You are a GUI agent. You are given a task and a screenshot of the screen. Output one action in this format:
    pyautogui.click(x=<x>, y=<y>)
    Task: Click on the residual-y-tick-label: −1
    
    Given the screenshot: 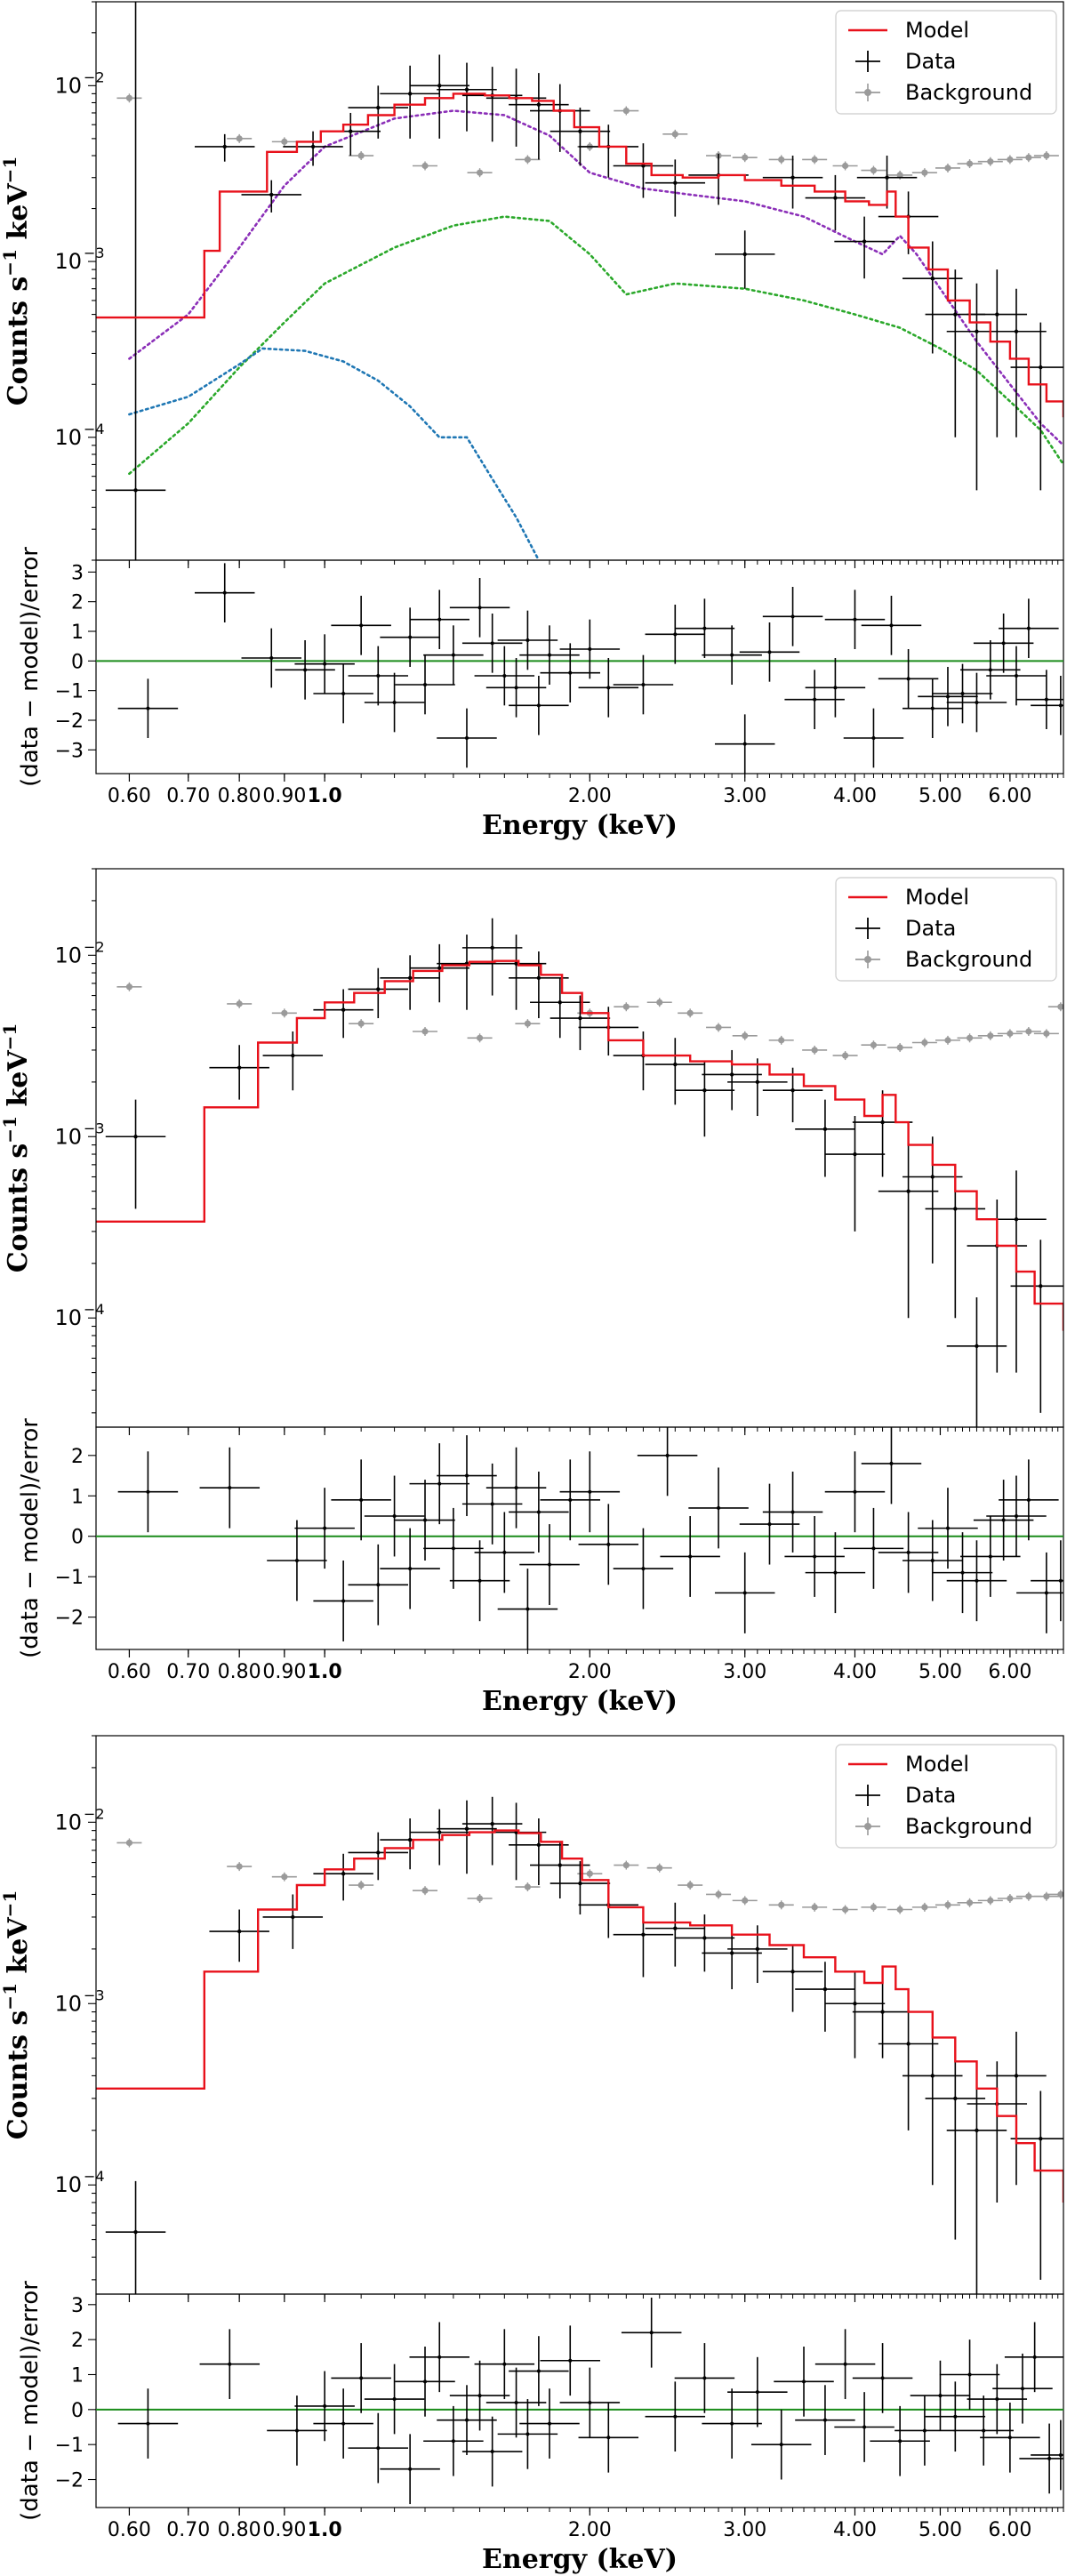 What is the action you would take?
    pyautogui.click(x=70, y=2446)
    